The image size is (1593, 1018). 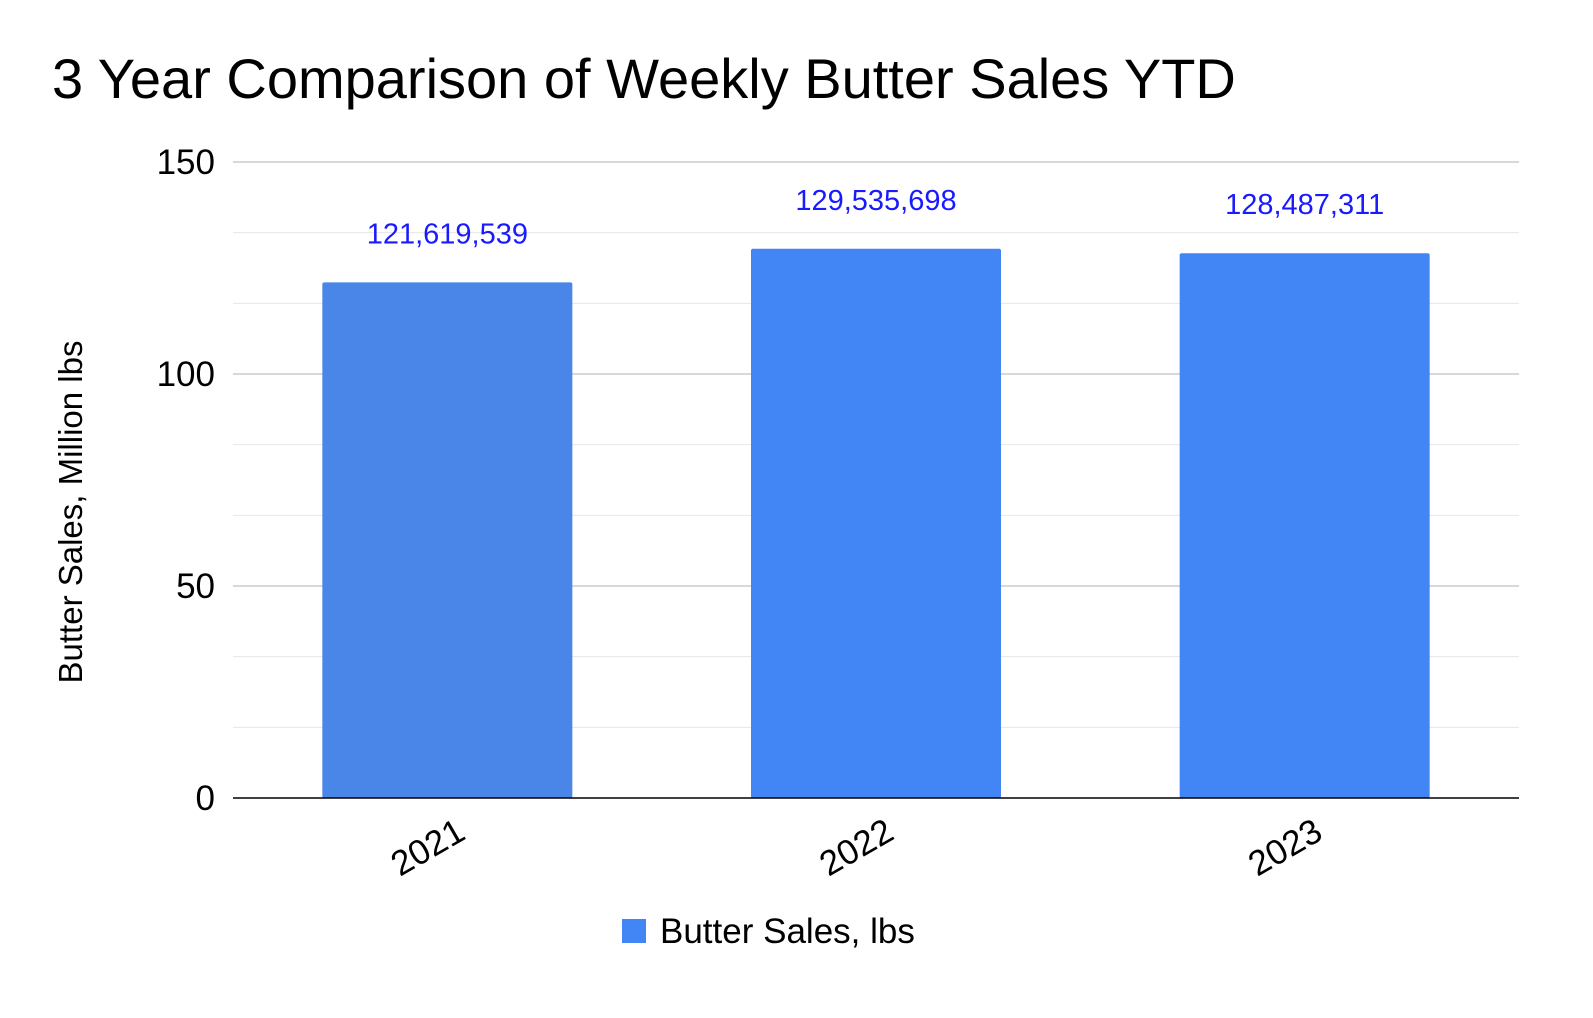 I want to click on legend-label: Butter Sales, lbs, so click(x=787, y=931).